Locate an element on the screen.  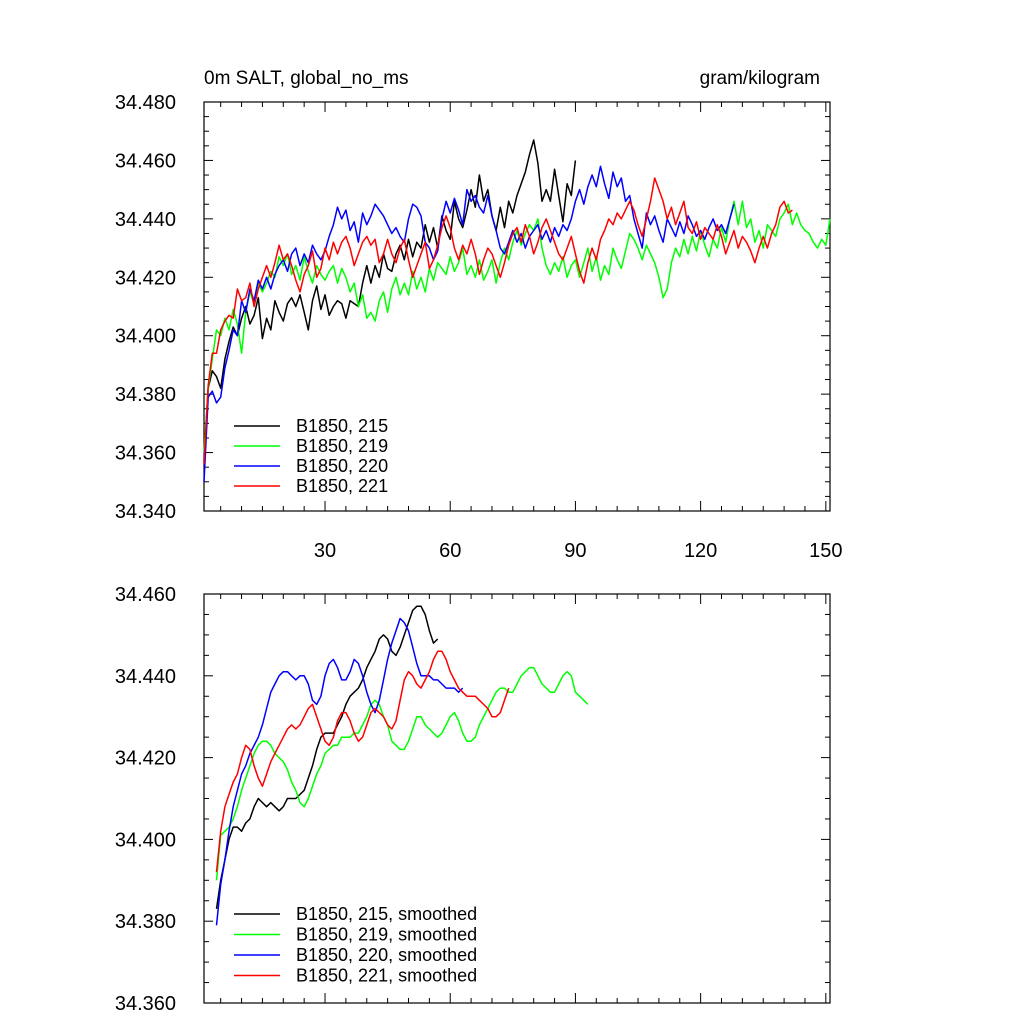
x-tick-label: 30 is located at coordinates (325, 551).